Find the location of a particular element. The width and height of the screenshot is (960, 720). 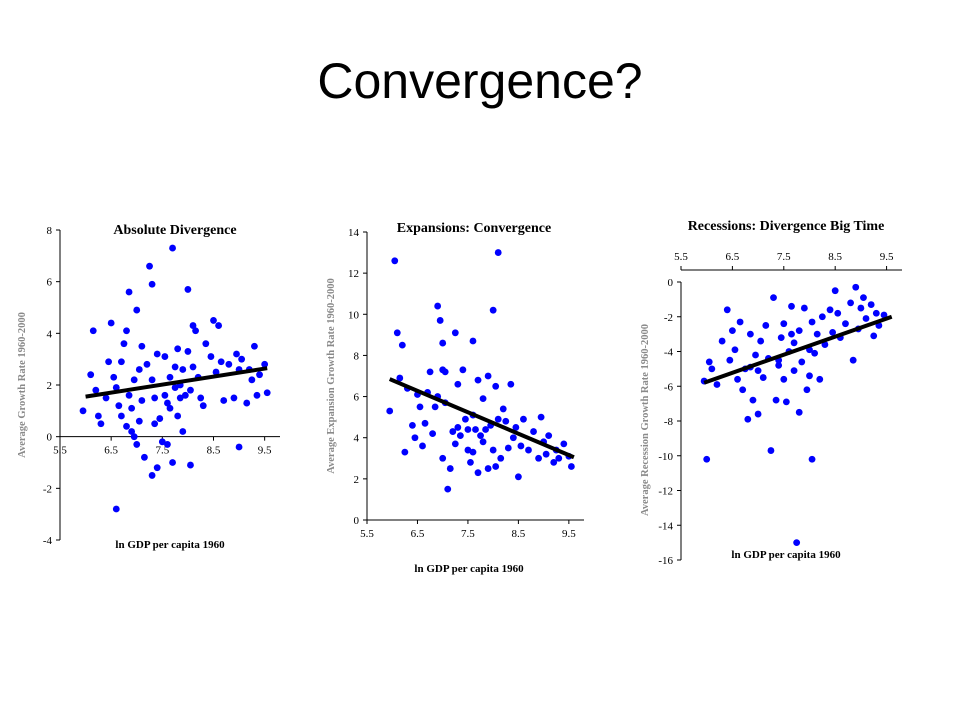

y-tick-label: 14 is located at coordinates (354, 233).